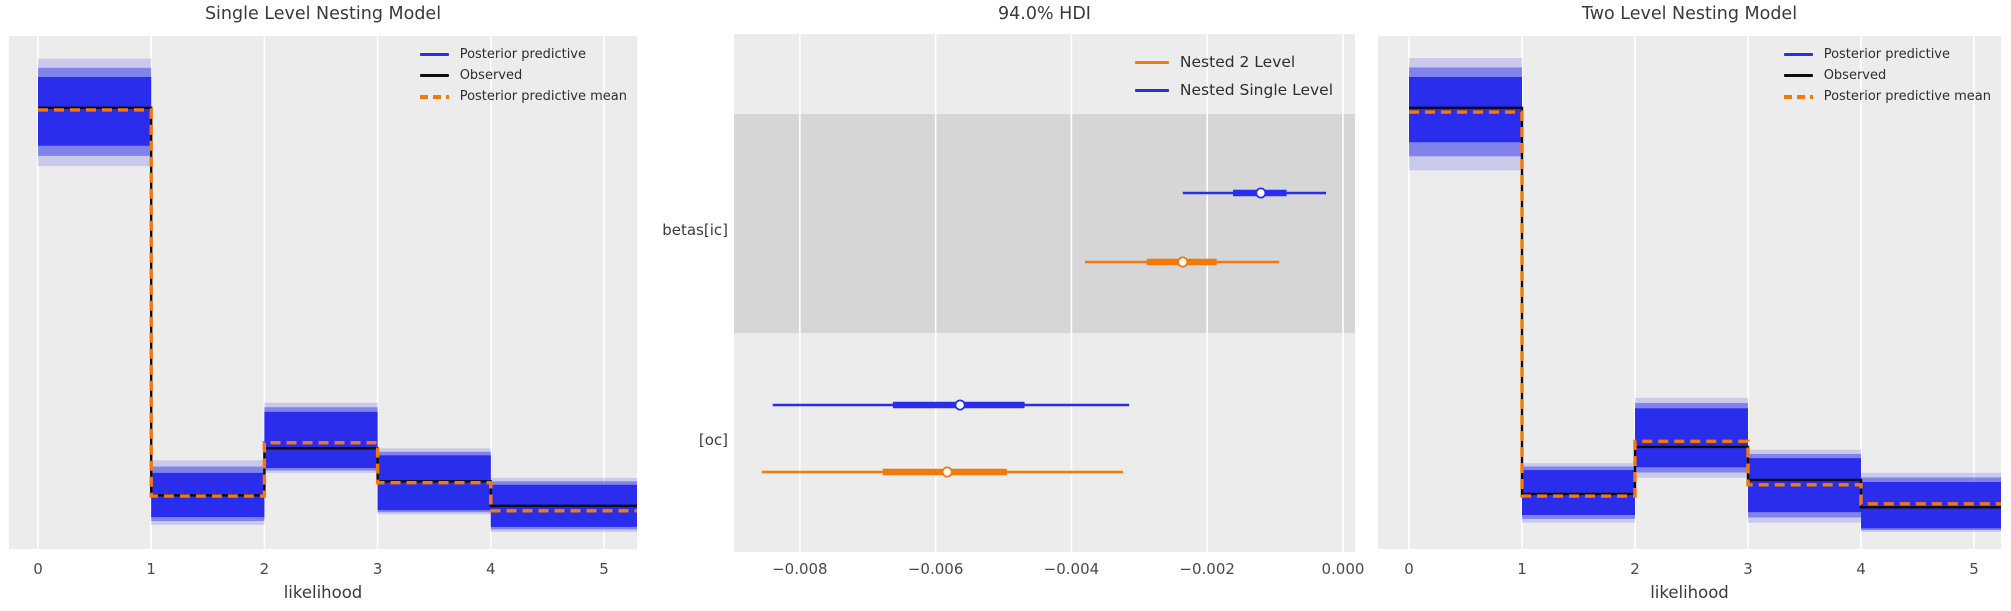  What do you see at coordinates (713, 440) in the screenshot?
I see `ytick-oc: [oc]` at bounding box center [713, 440].